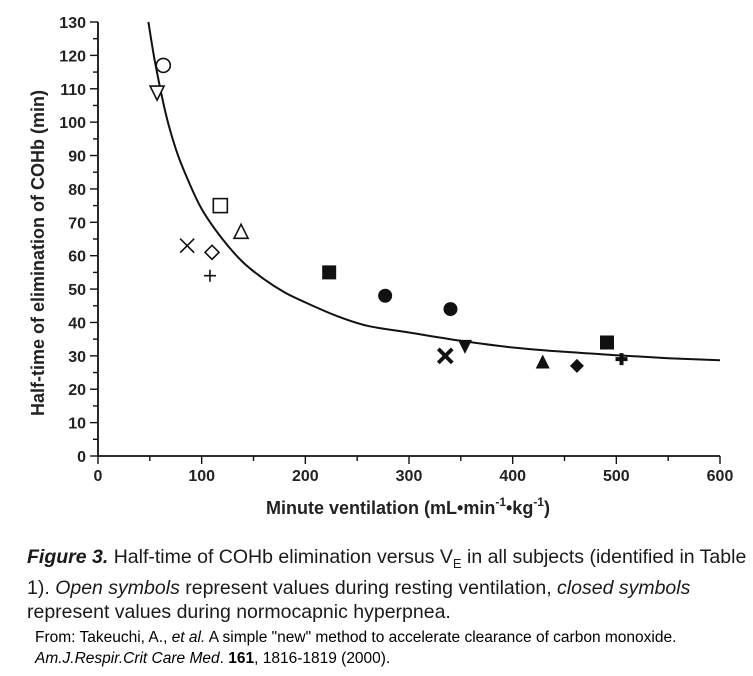 Image resolution: width=753 pixels, height=676 pixels. What do you see at coordinates (538, 502) in the screenshot?
I see `x-axis-title-sup2: -1` at bounding box center [538, 502].